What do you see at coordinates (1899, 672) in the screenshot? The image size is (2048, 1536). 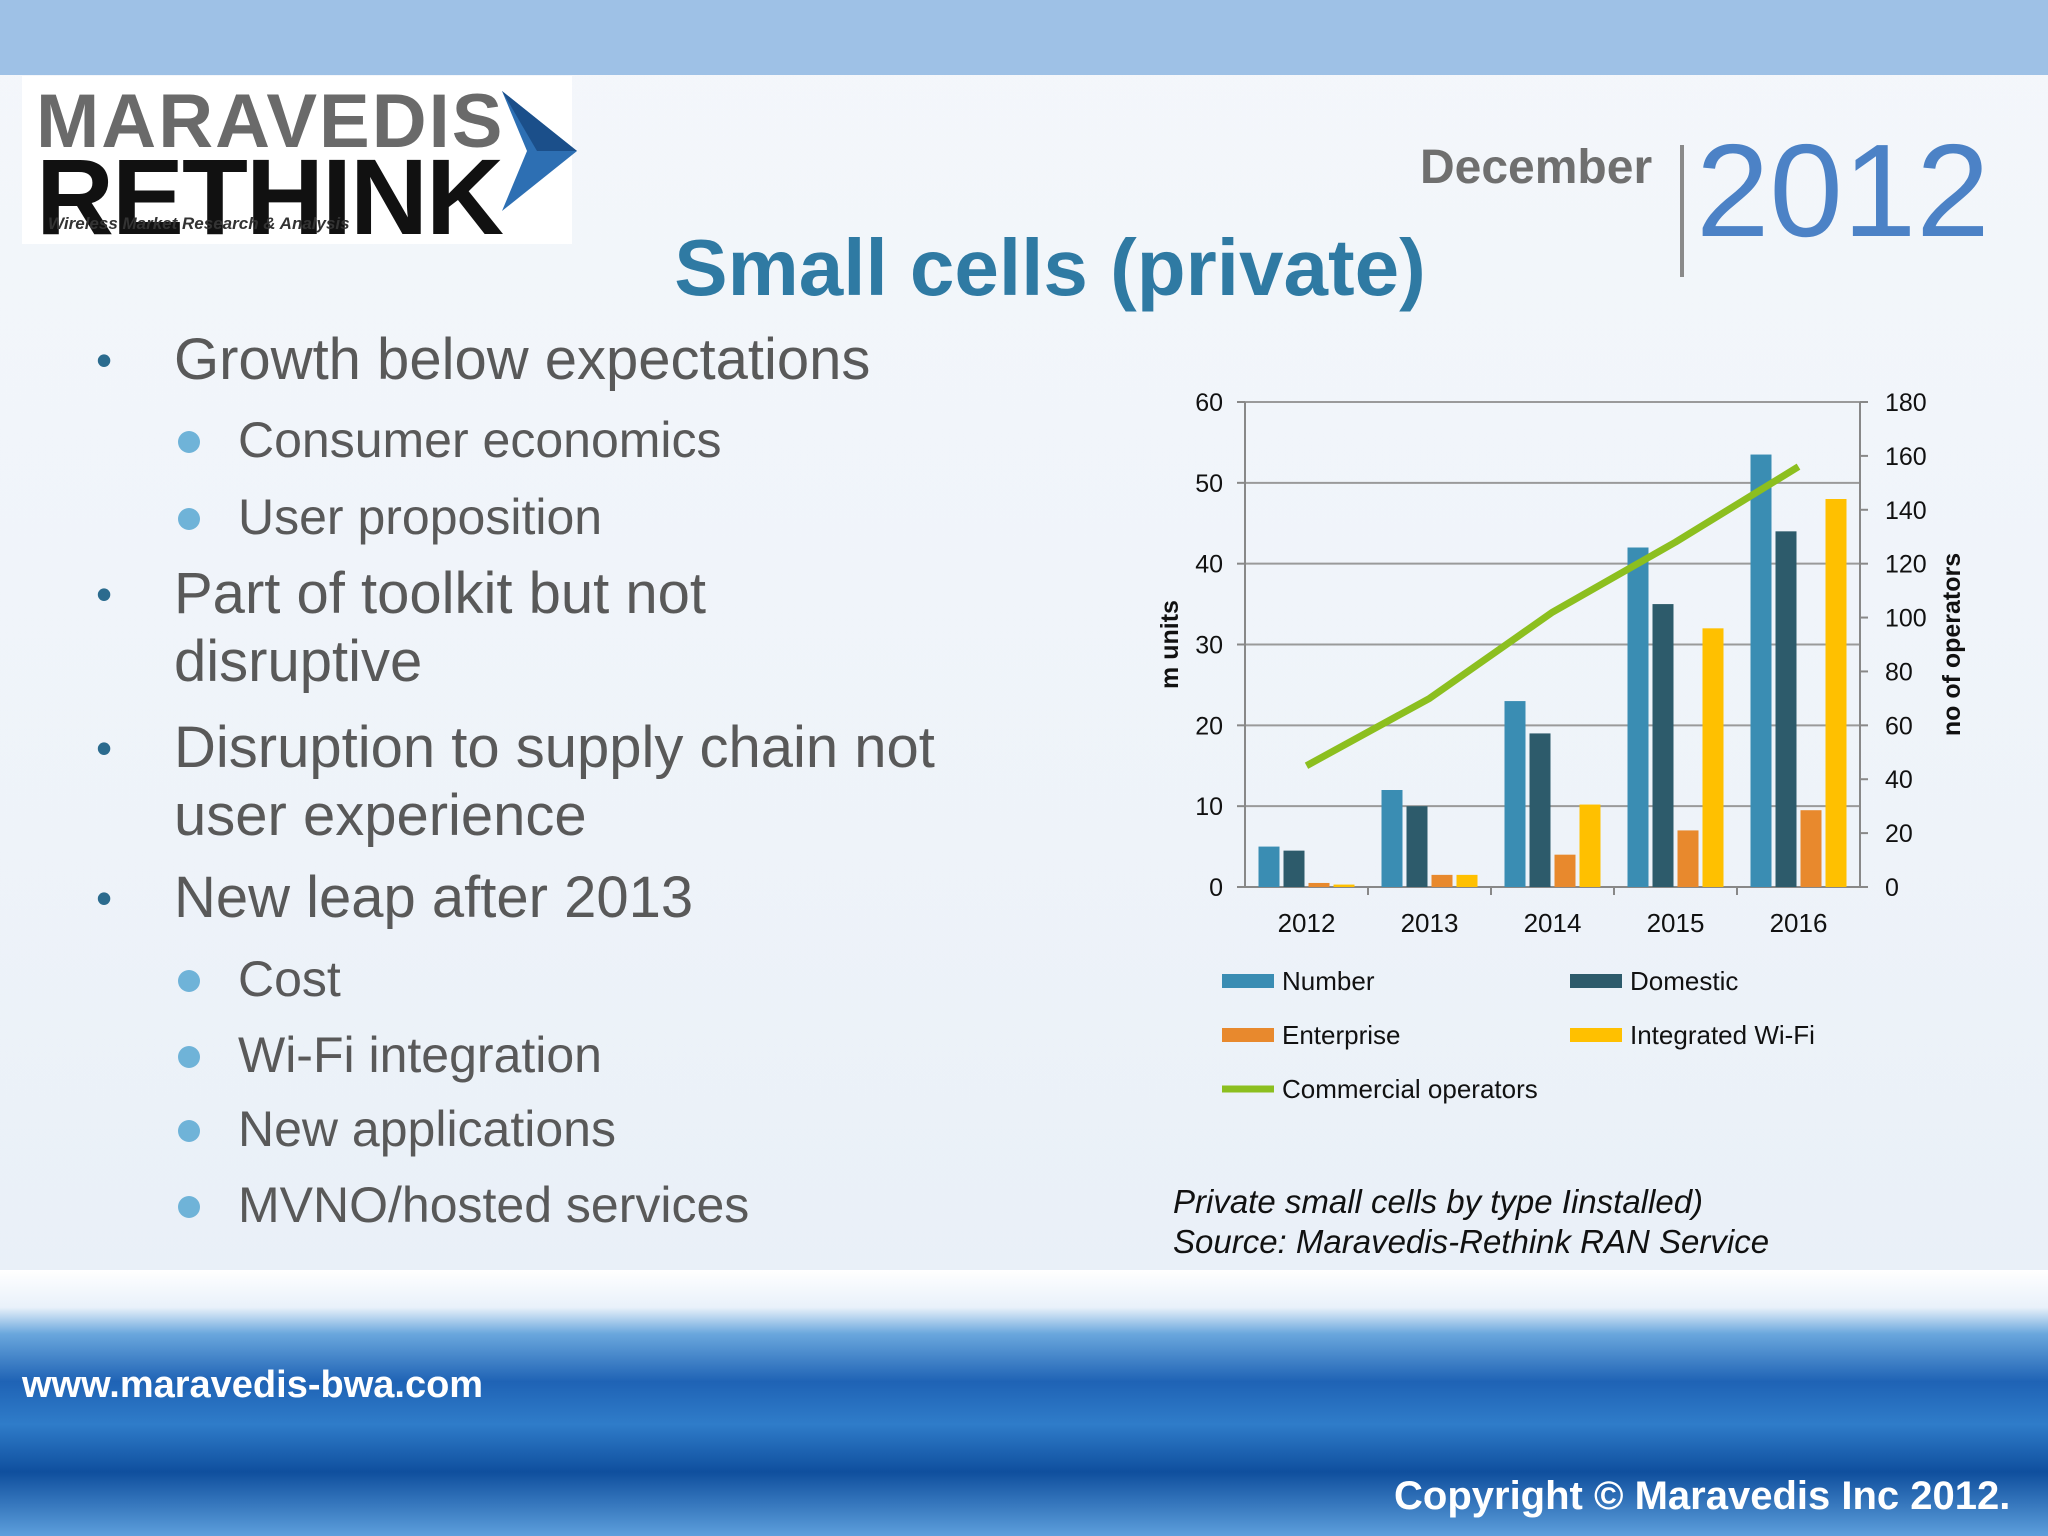 I see `y-right-tick-label: 80` at bounding box center [1899, 672].